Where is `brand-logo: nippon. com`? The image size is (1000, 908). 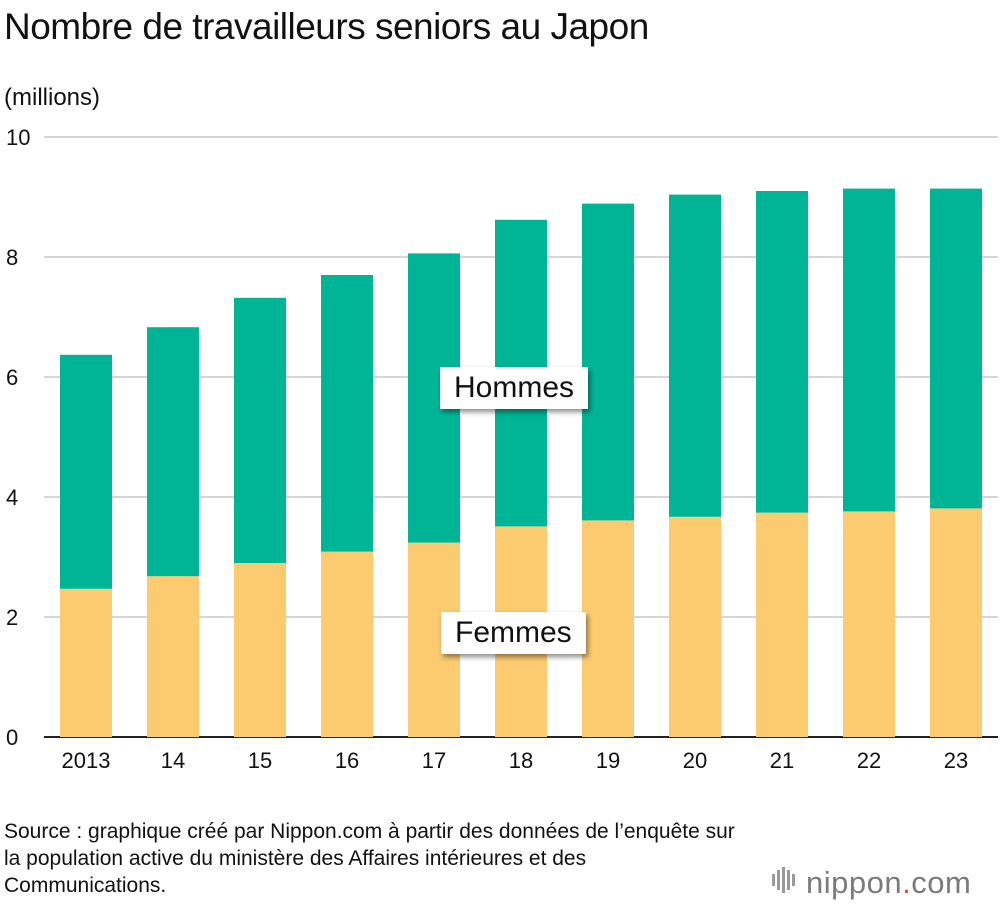 brand-logo: nippon. com is located at coordinates (871, 883).